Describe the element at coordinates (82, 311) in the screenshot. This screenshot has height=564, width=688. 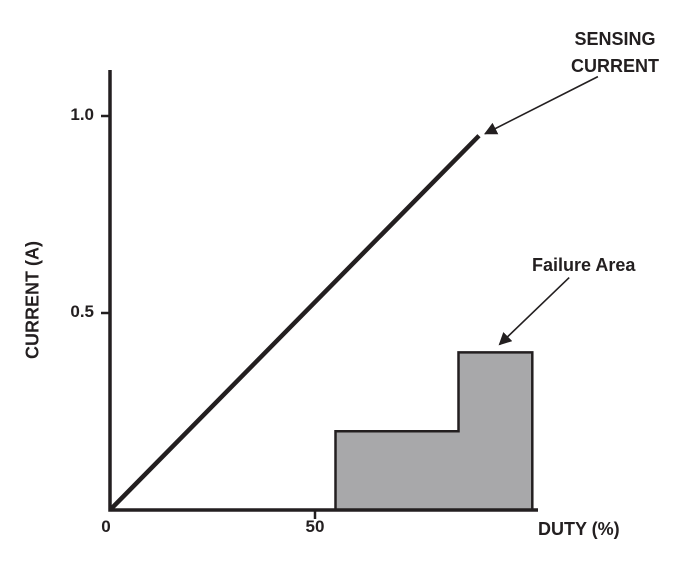
I see `y-tick-label-0-5: 0.5` at that location.